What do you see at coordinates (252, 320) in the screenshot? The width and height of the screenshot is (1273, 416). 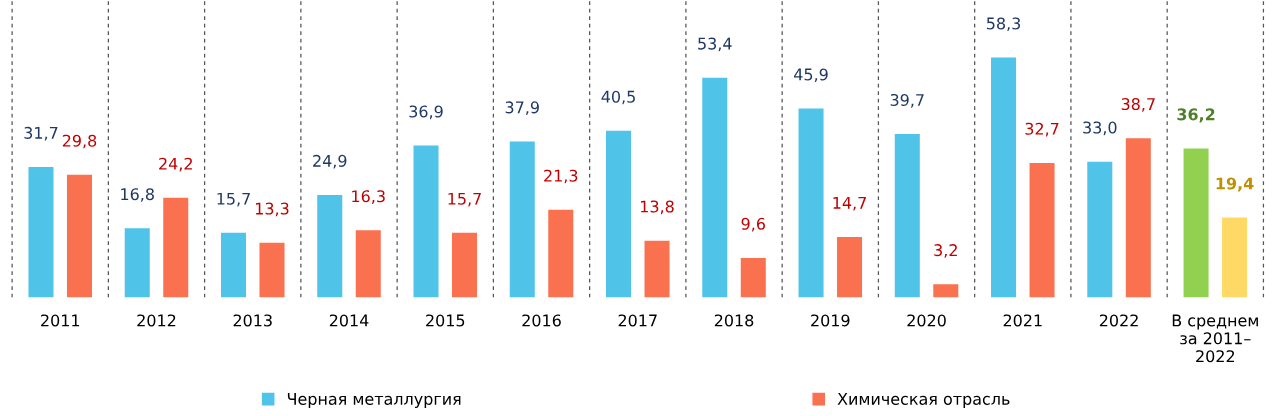 I see `x-tick-label: 2013` at bounding box center [252, 320].